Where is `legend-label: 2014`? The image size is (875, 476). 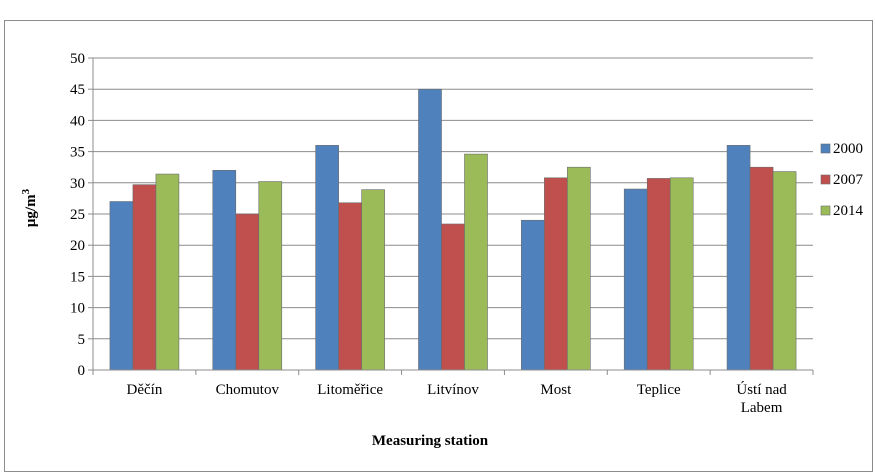
legend-label: 2014 is located at coordinates (848, 211).